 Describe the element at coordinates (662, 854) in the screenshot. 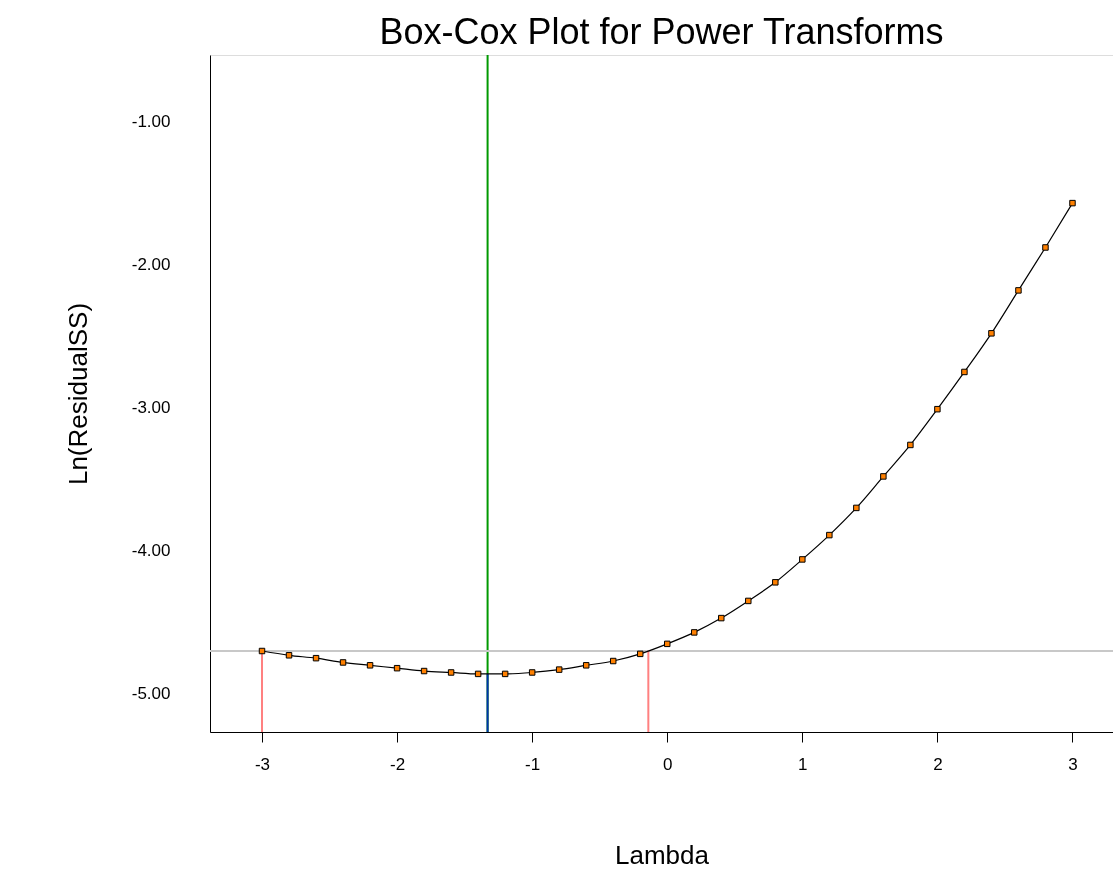

I see `x-axis-title: Lambda` at that location.